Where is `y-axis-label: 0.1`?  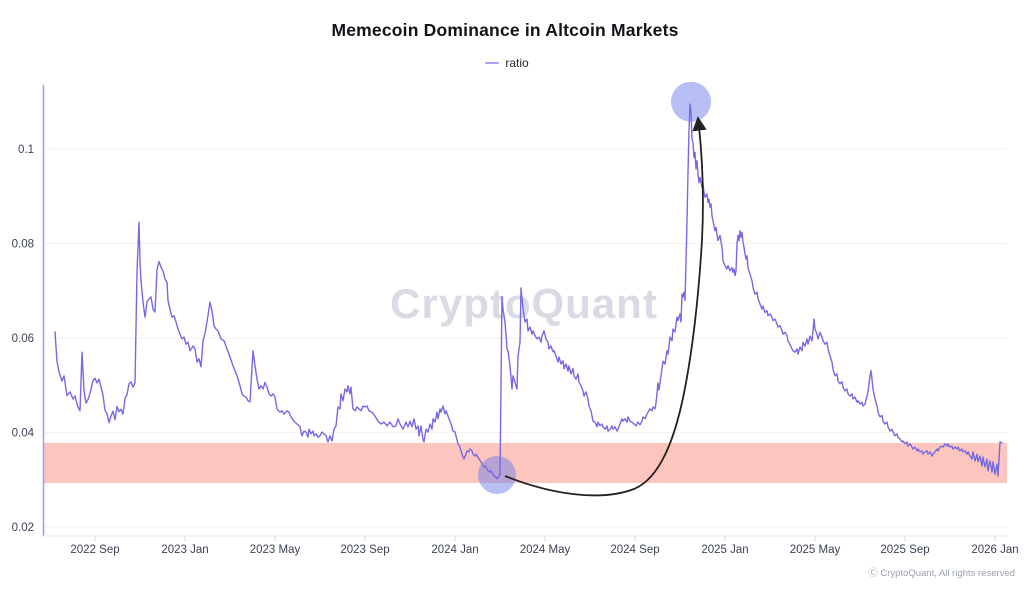 y-axis-label: 0.1 is located at coordinates (26, 150).